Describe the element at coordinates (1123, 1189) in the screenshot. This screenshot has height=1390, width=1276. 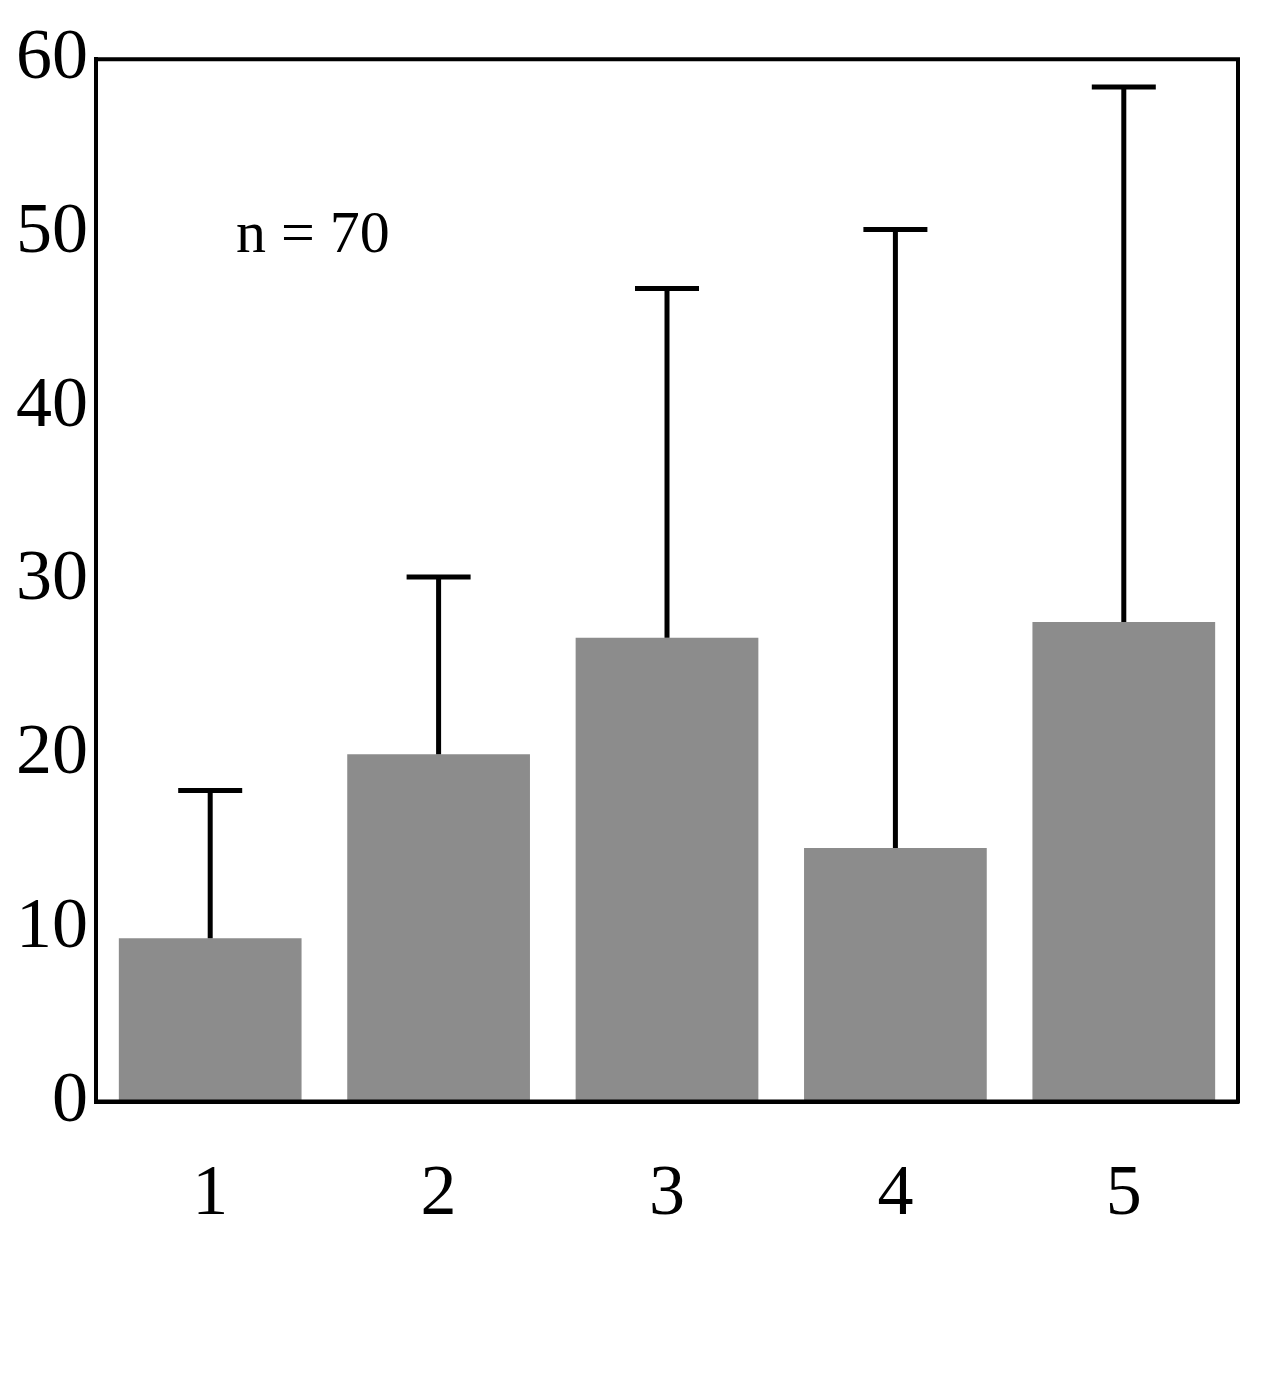
I see `x-tick-label: 5` at that location.